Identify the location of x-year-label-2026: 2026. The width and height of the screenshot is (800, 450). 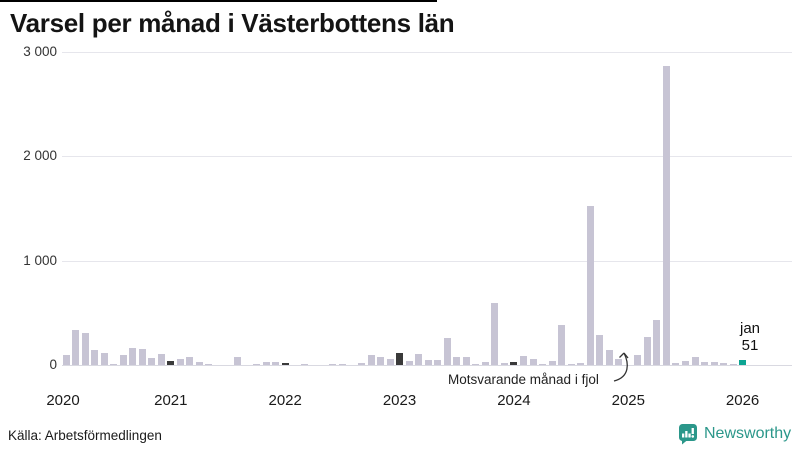
(742, 400).